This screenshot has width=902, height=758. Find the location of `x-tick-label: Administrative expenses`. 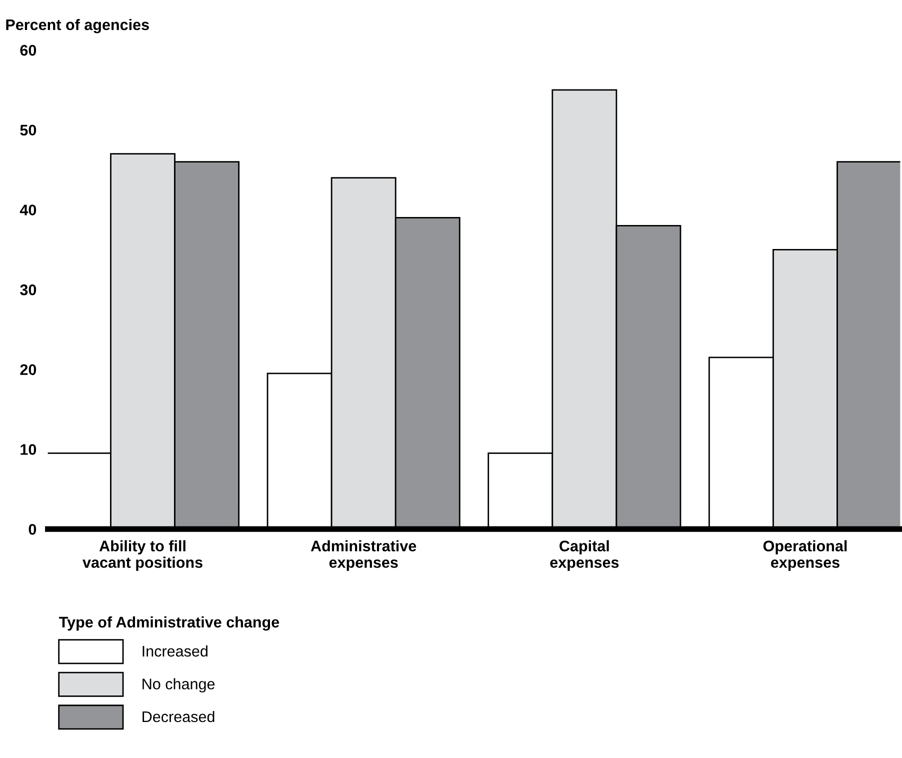

x-tick-label: Administrative expenses is located at coordinates (363, 555).